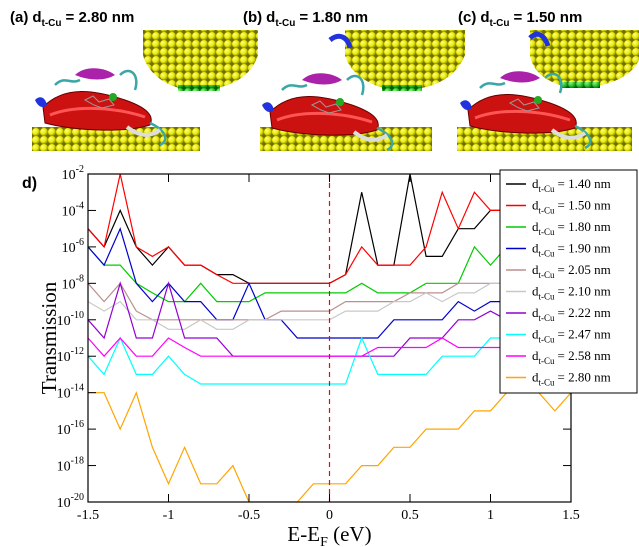  I want to click on y-tick-label: 10⁻¹⁰, so click(70, 319).